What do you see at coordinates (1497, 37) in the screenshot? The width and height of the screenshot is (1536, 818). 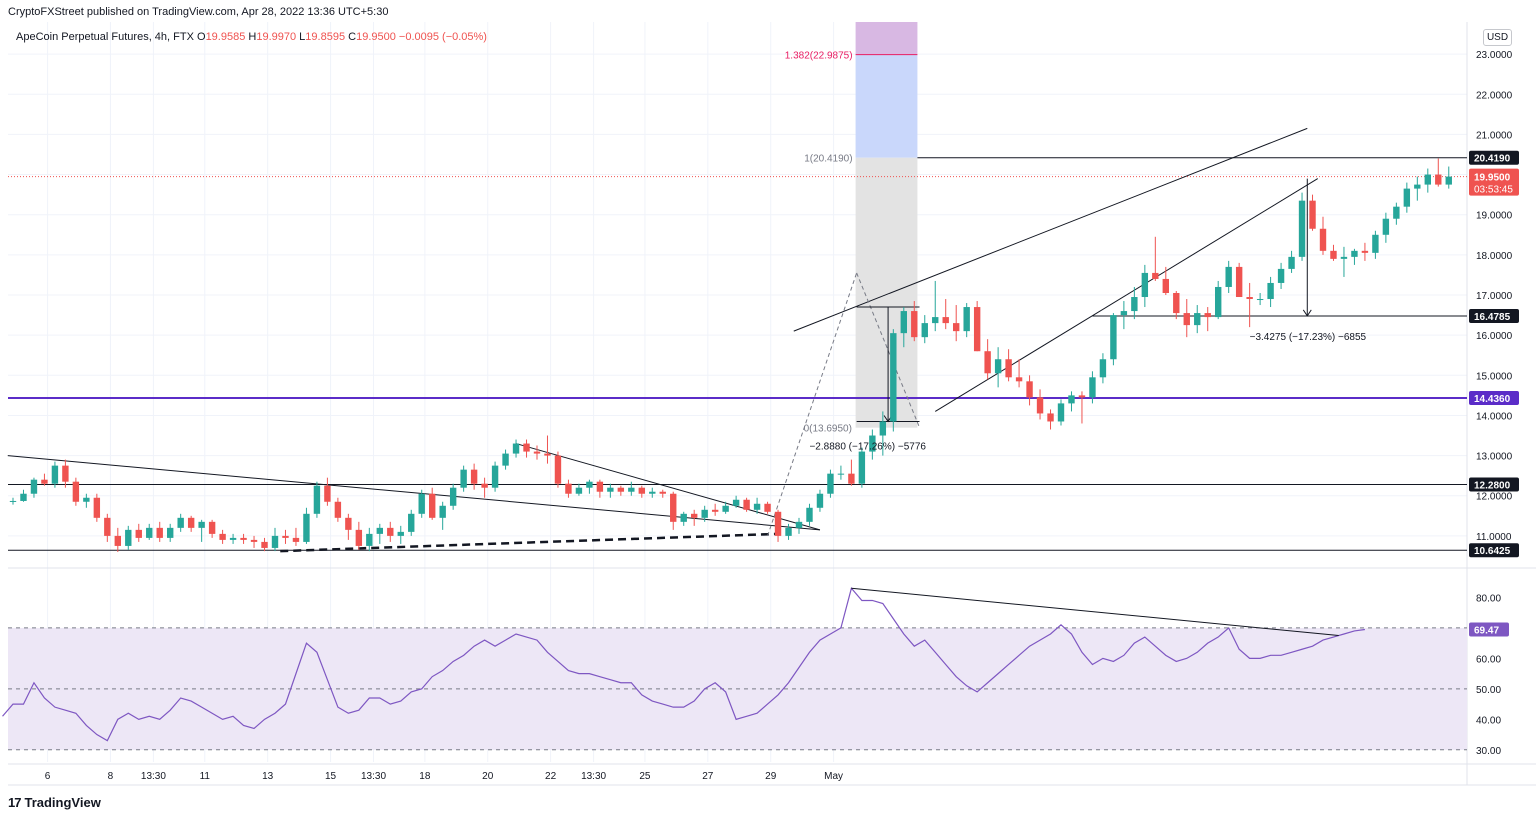 I see `currency-button: USD` at bounding box center [1497, 37].